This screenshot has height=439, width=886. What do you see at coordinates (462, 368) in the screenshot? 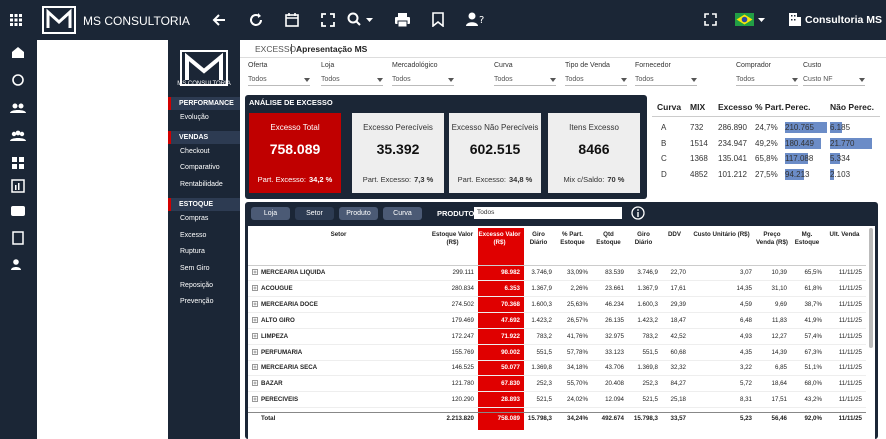
I see `table-cell: 146.525` at bounding box center [462, 368].